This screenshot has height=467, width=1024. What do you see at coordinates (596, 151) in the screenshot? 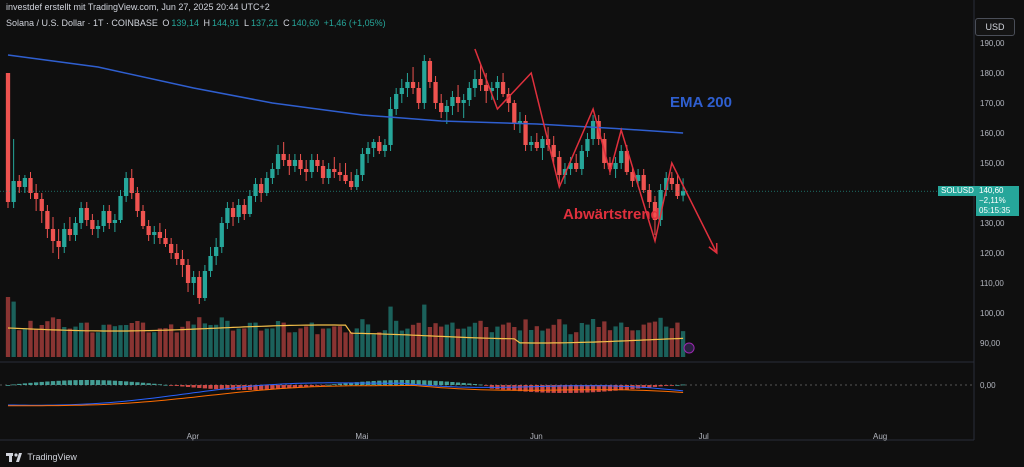
I see `downtrend-zigzag-line` at bounding box center [596, 151].